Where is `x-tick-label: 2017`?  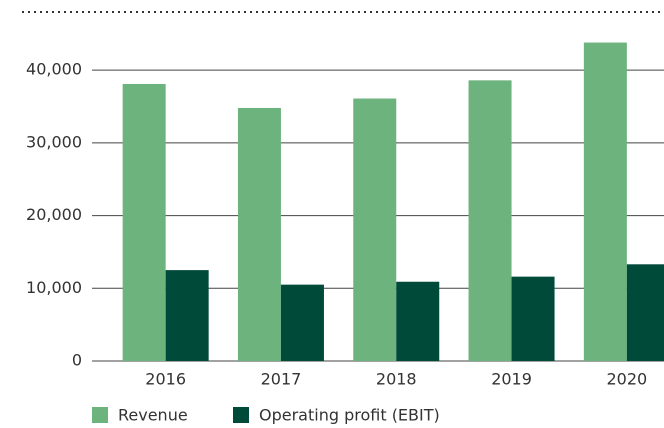
x-tick-label: 2017 is located at coordinates (281, 379).